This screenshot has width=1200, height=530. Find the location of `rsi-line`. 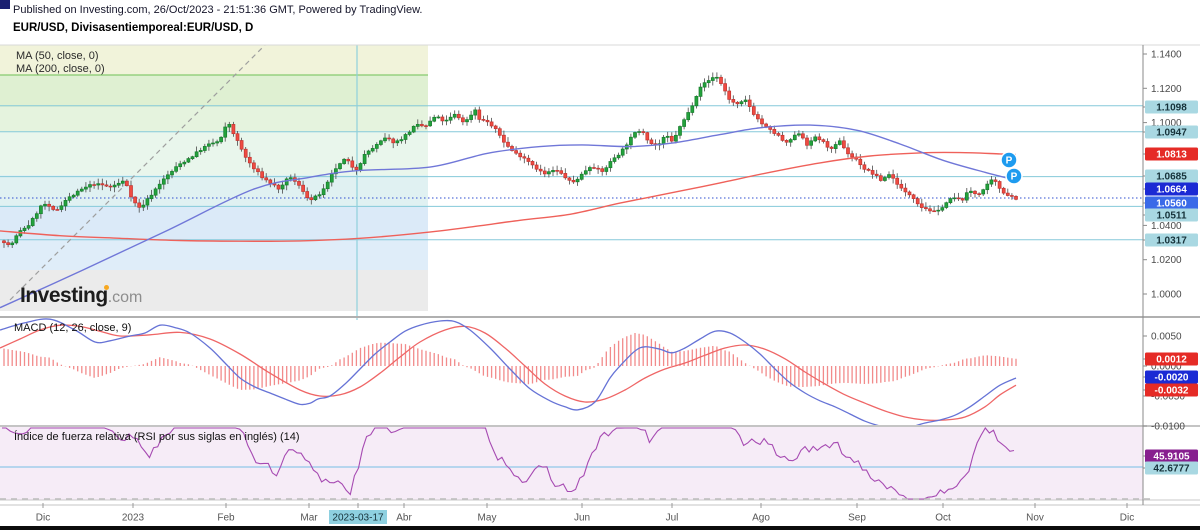

rsi-line is located at coordinates (508, 463).